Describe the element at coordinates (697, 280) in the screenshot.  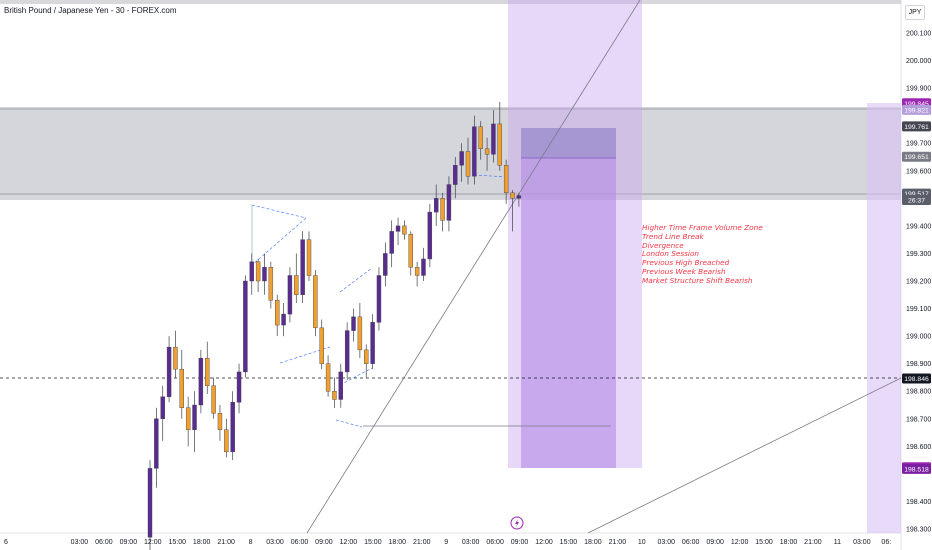
I see `annotation-line: Market Structure Shift Bearish` at that location.